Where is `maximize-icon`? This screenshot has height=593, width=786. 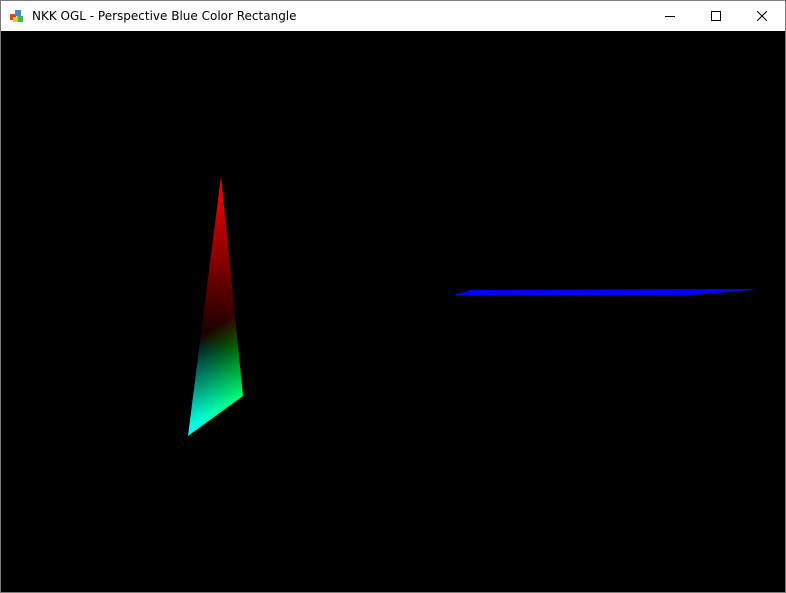 maximize-icon is located at coordinates (716, 16).